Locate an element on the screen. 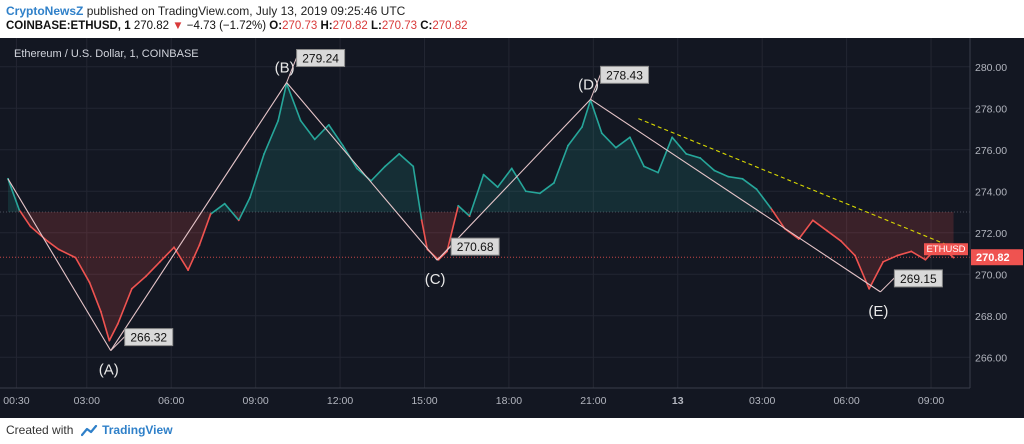 The image size is (1024, 444). time-tick-label: 06:00 is located at coordinates (171, 401).